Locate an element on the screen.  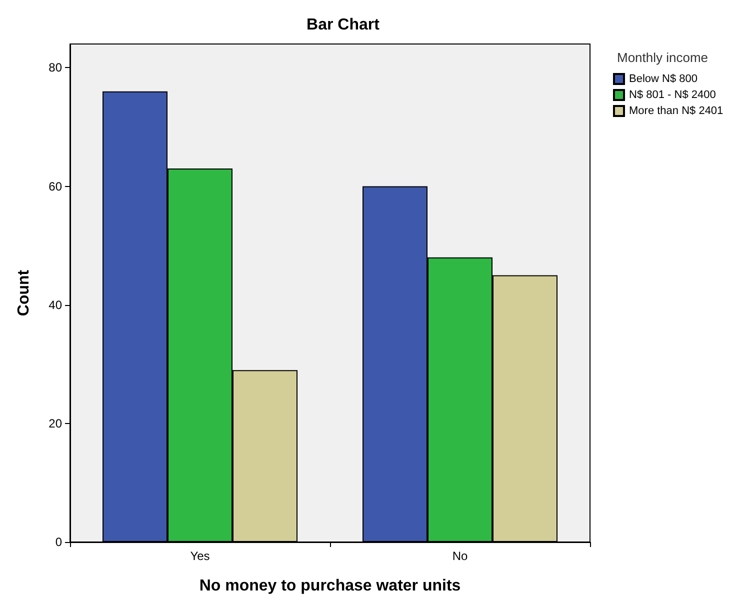
x-axis-title: No money to purchase water units is located at coordinates (330, 586).